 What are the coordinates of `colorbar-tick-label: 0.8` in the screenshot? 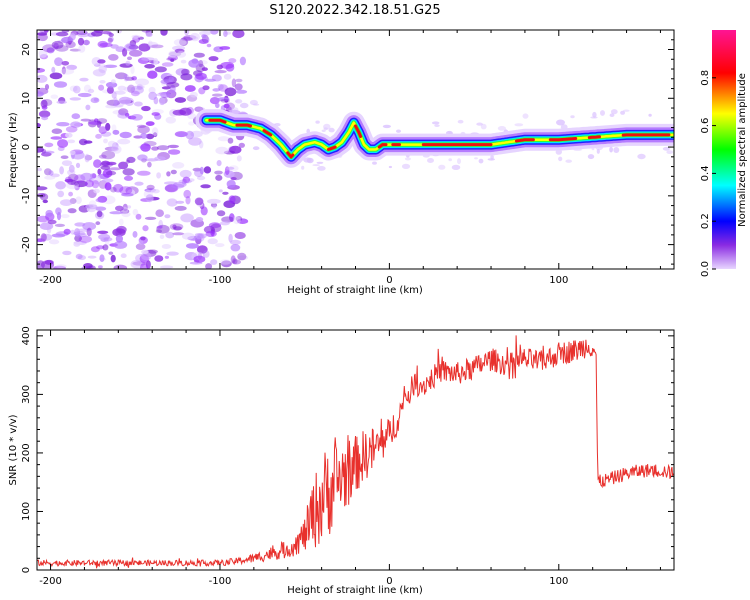 It's located at (705, 78).